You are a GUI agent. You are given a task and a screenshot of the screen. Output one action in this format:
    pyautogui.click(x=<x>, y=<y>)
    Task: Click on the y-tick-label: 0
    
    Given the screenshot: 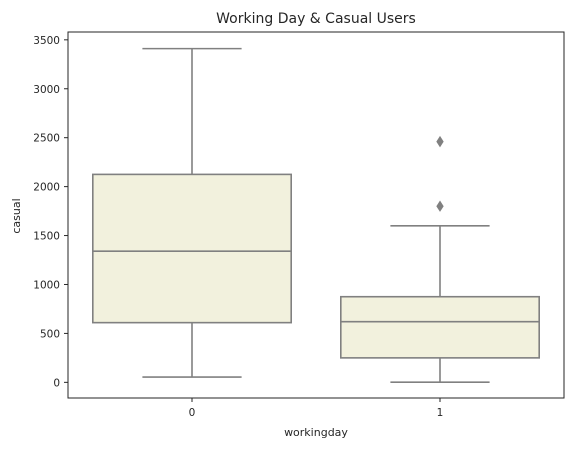 What is the action you would take?
    pyautogui.click(x=56, y=383)
    